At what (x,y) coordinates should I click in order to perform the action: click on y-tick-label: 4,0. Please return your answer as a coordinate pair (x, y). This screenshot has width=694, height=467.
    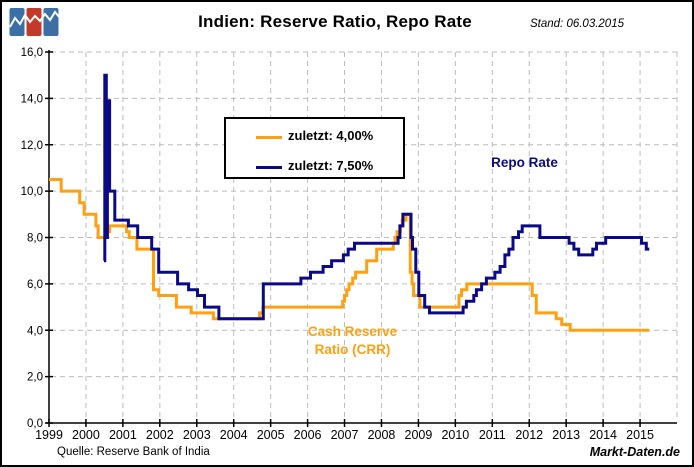
    Looking at the image, I should click on (35, 331).